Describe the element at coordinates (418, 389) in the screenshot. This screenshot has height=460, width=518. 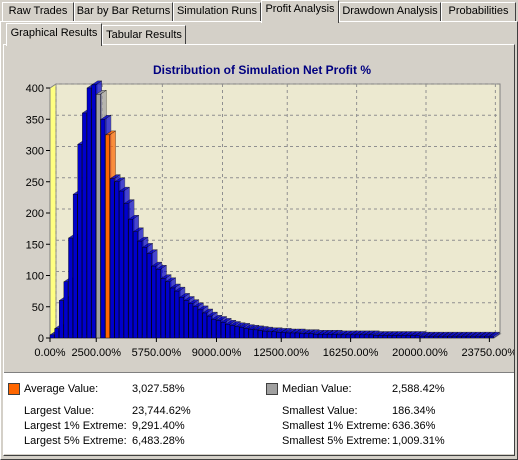
I see `median-value: 2,588.42%` at that location.